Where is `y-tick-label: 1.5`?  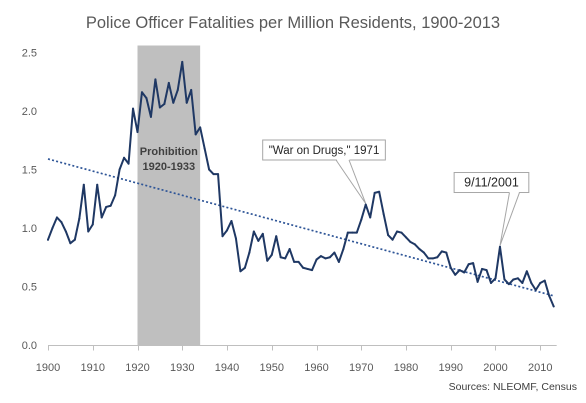 y-tick-label: 1.5 is located at coordinates (29, 171).